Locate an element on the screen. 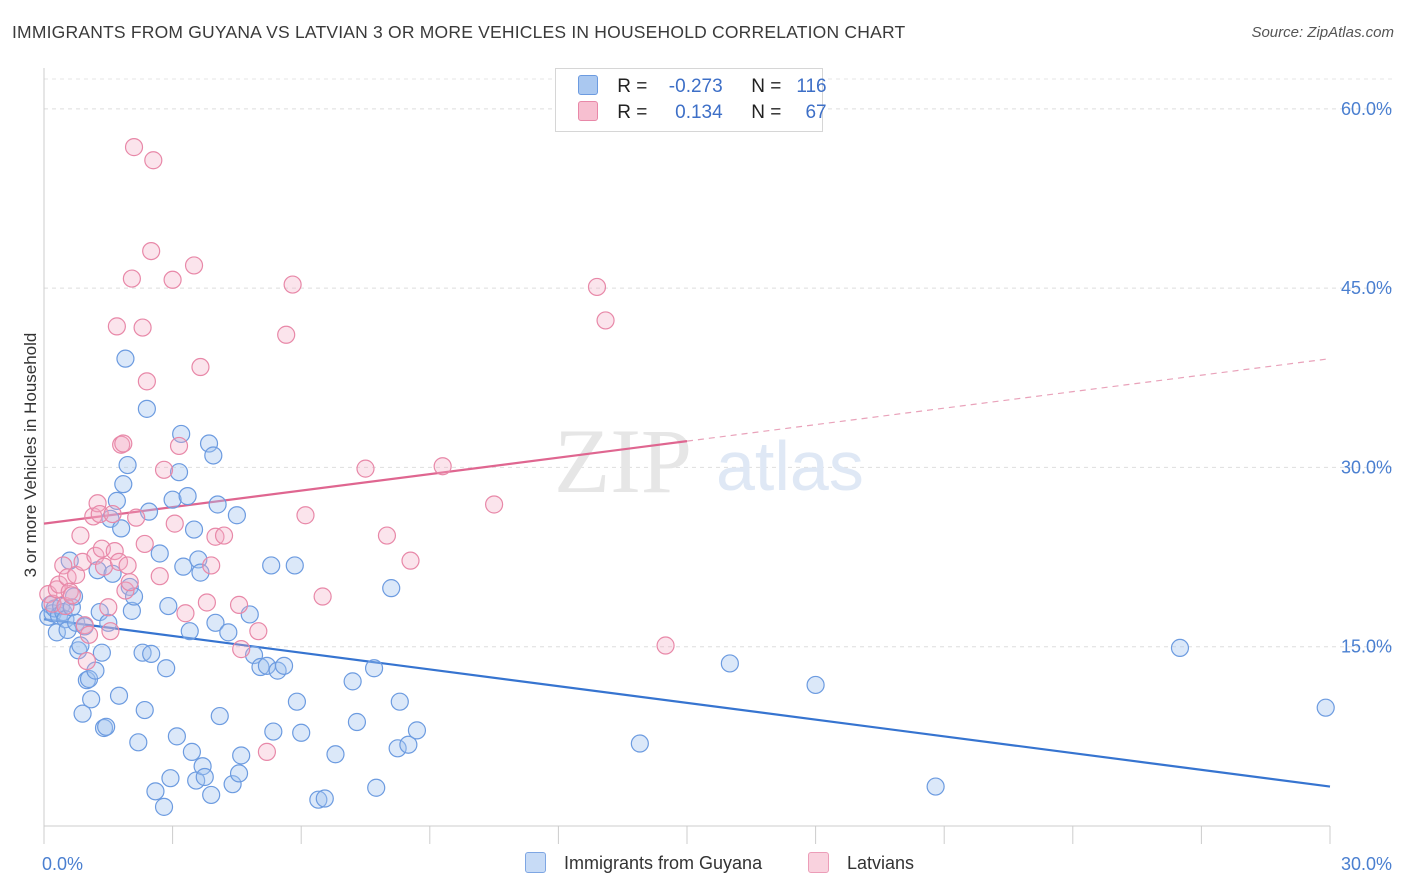  legend-swatch-guyana is located at coordinates (535, 862).